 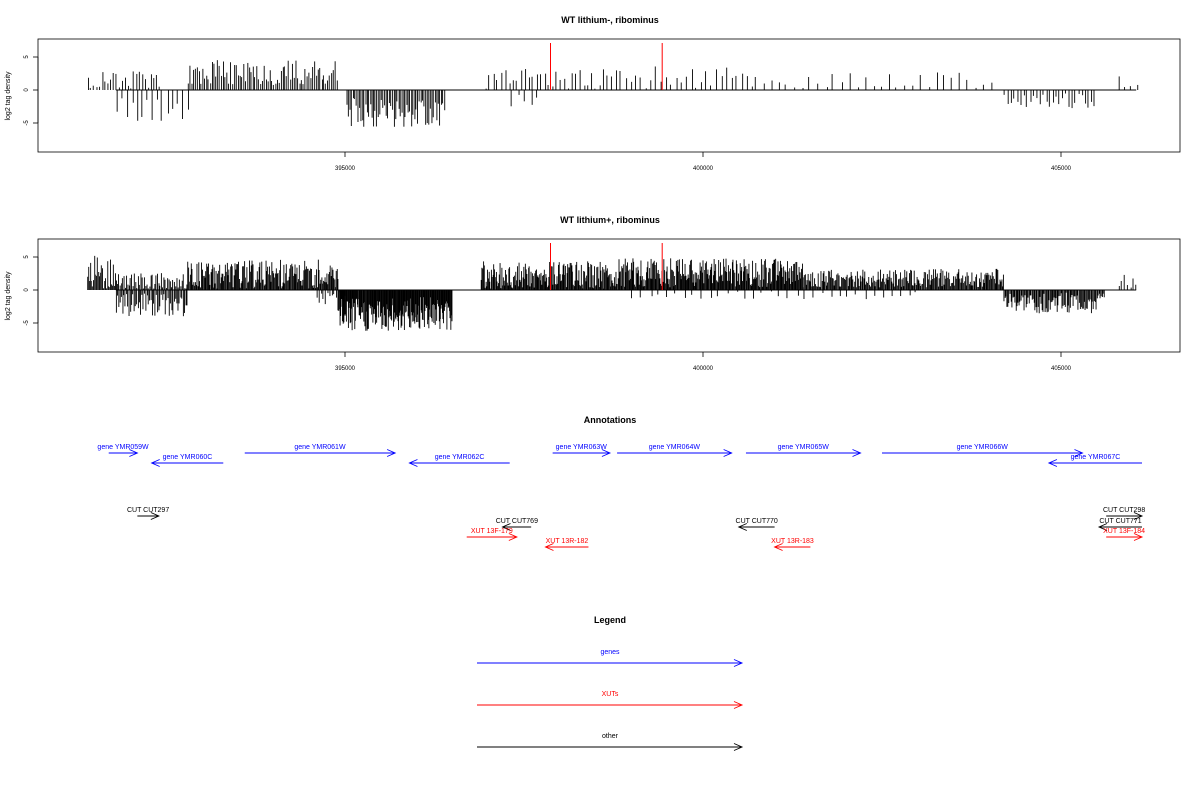 I want to click on feature-label: gene YMR066W, so click(x=983, y=447).